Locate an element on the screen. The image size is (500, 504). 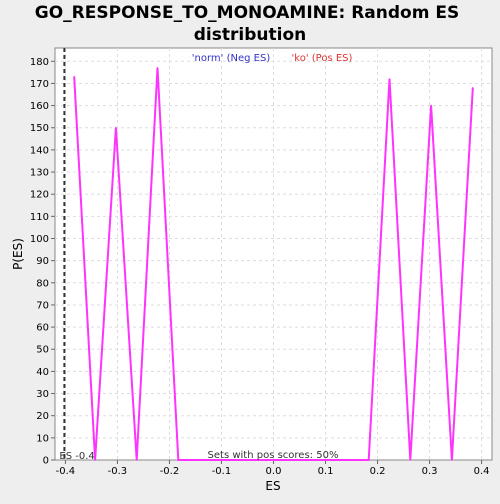
y-tick-label: 90 is located at coordinates (42, 261).